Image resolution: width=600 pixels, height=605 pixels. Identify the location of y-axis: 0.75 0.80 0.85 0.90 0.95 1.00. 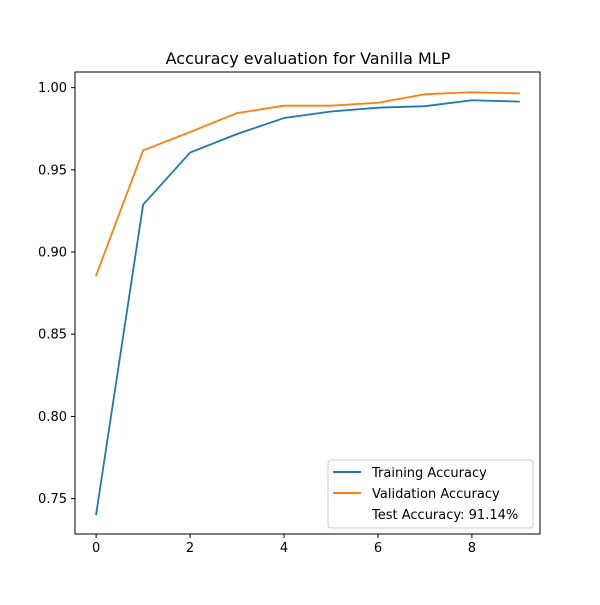
(56, 294).